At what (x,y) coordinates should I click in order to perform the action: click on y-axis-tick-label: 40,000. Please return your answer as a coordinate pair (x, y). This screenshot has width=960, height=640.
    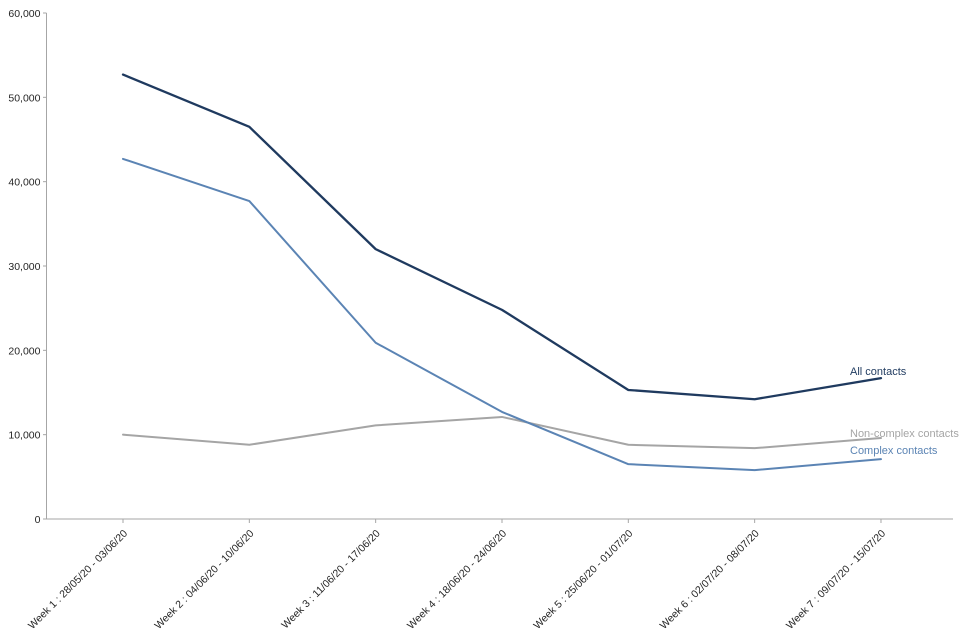
    Looking at the image, I should click on (24, 183).